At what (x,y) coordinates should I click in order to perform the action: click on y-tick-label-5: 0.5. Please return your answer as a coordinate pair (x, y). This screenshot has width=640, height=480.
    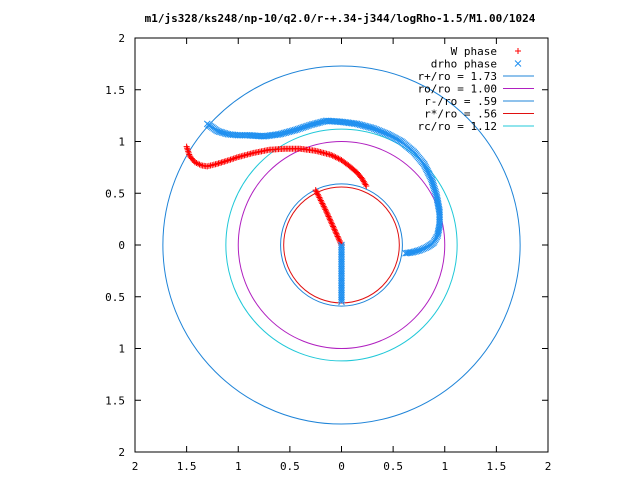
    Looking at the image, I should click on (115, 297).